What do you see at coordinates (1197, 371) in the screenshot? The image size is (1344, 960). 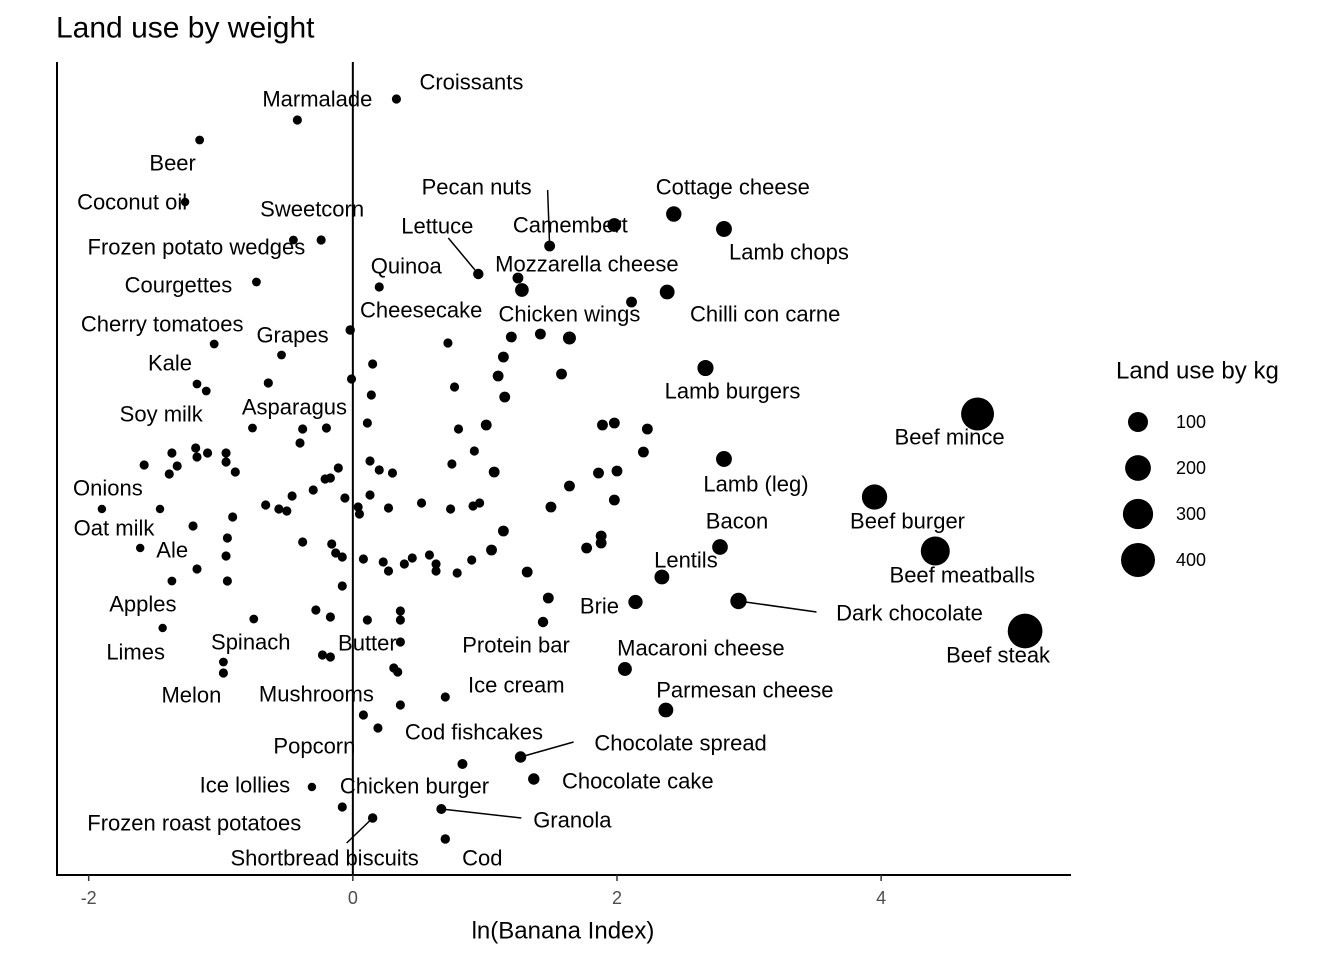 I see `legend-title: Land use by kg` at bounding box center [1197, 371].